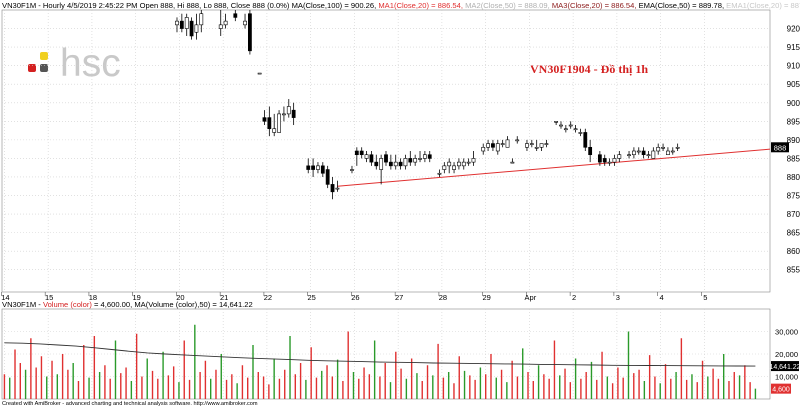 The width and height of the screenshot is (800, 409). I want to click on price-y-tick-label: 920, so click(793, 29).